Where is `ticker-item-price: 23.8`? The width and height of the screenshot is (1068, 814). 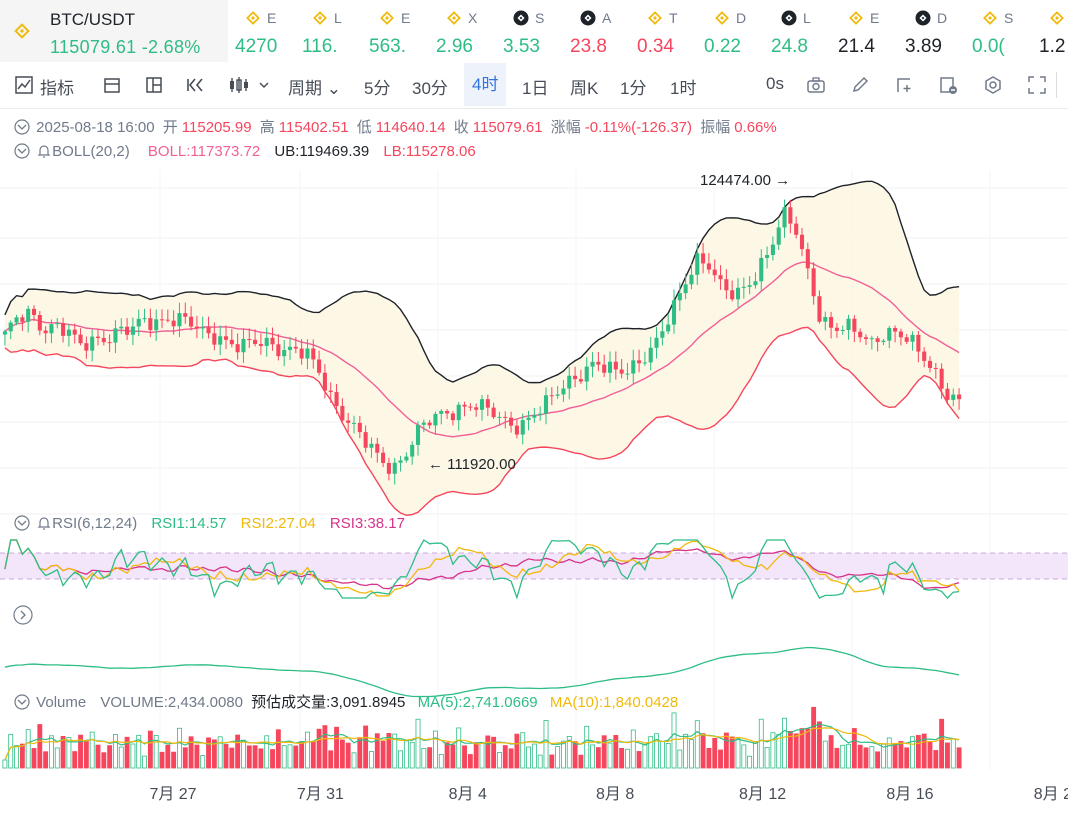 ticker-item-price: 23.8 is located at coordinates (588, 46).